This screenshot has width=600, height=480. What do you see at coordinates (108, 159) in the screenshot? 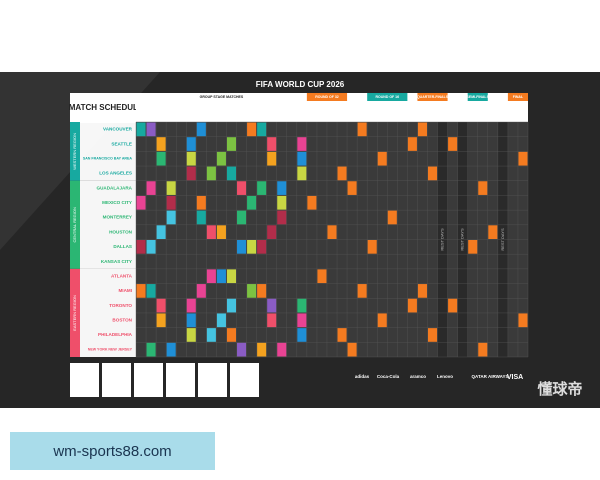
I see `city-name: SAN FRANCISCO BAY AREA` at bounding box center [108, 159].